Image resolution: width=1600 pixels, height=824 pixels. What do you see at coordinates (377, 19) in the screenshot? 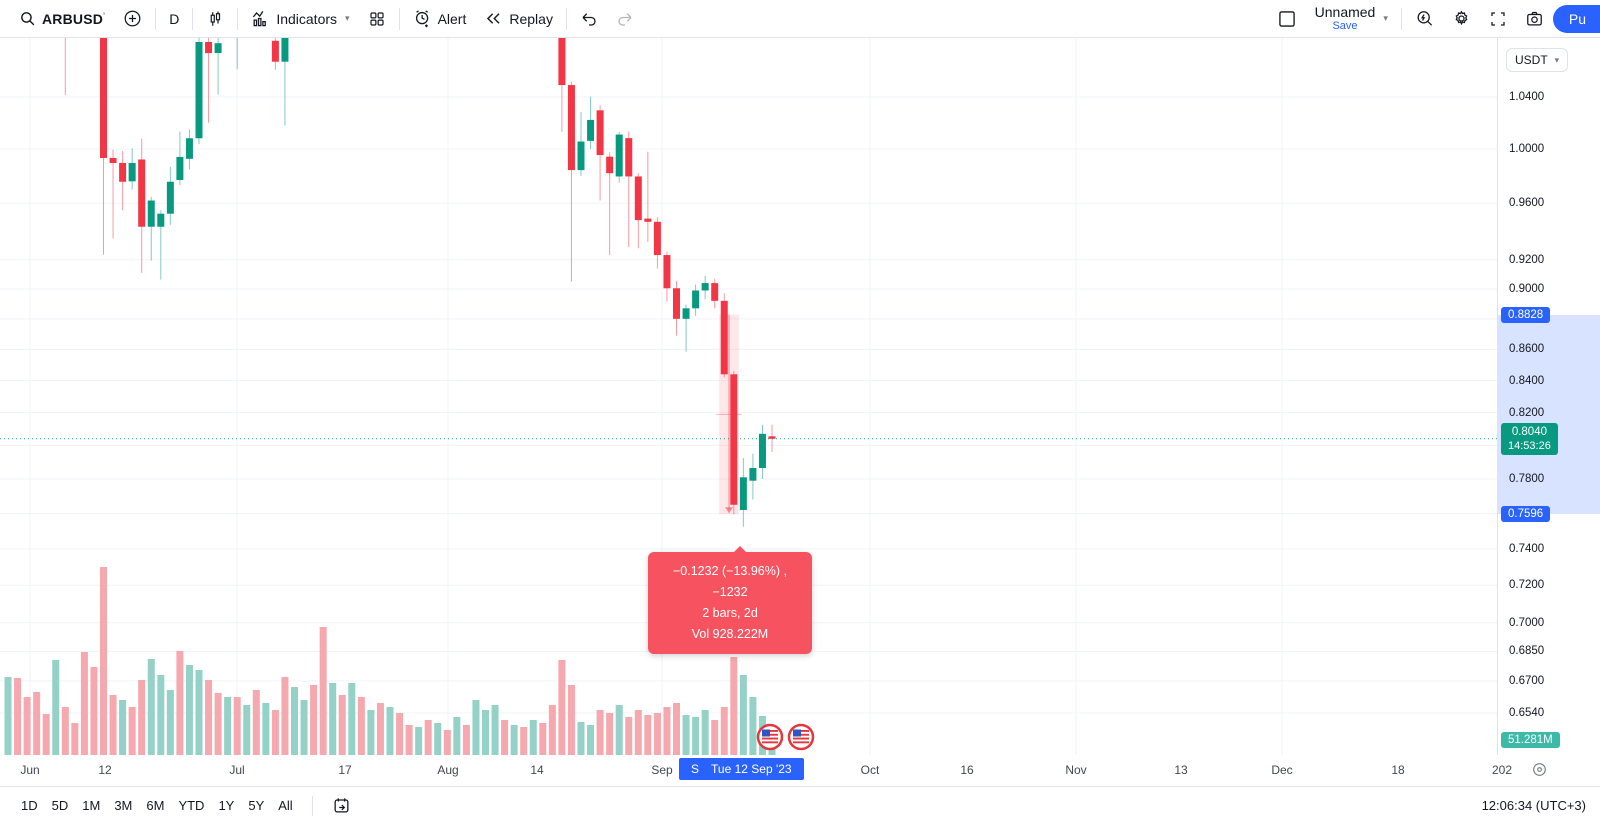
I see `indicator-templates-button` at bounding box center [377, 19].